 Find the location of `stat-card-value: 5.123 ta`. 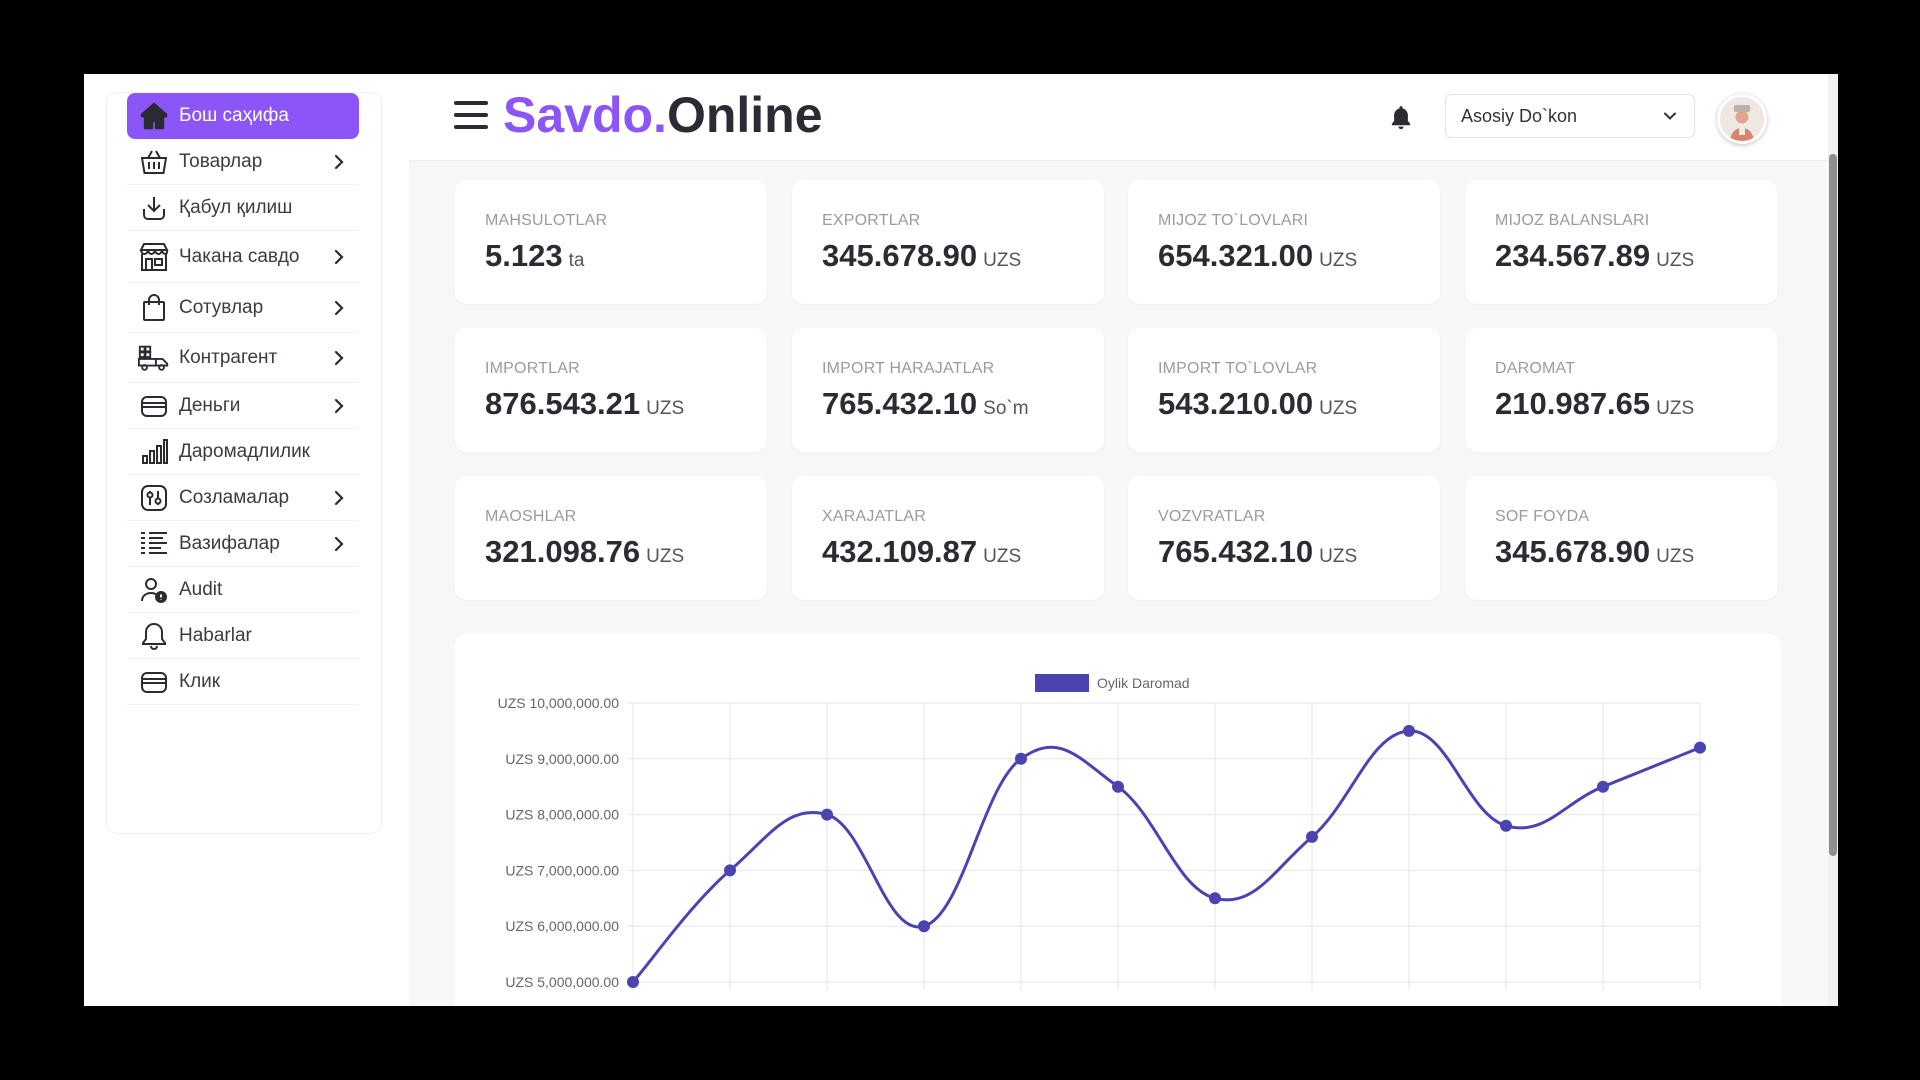

stat-card-value: 5.123 ta is located at coordinates (534, 256).